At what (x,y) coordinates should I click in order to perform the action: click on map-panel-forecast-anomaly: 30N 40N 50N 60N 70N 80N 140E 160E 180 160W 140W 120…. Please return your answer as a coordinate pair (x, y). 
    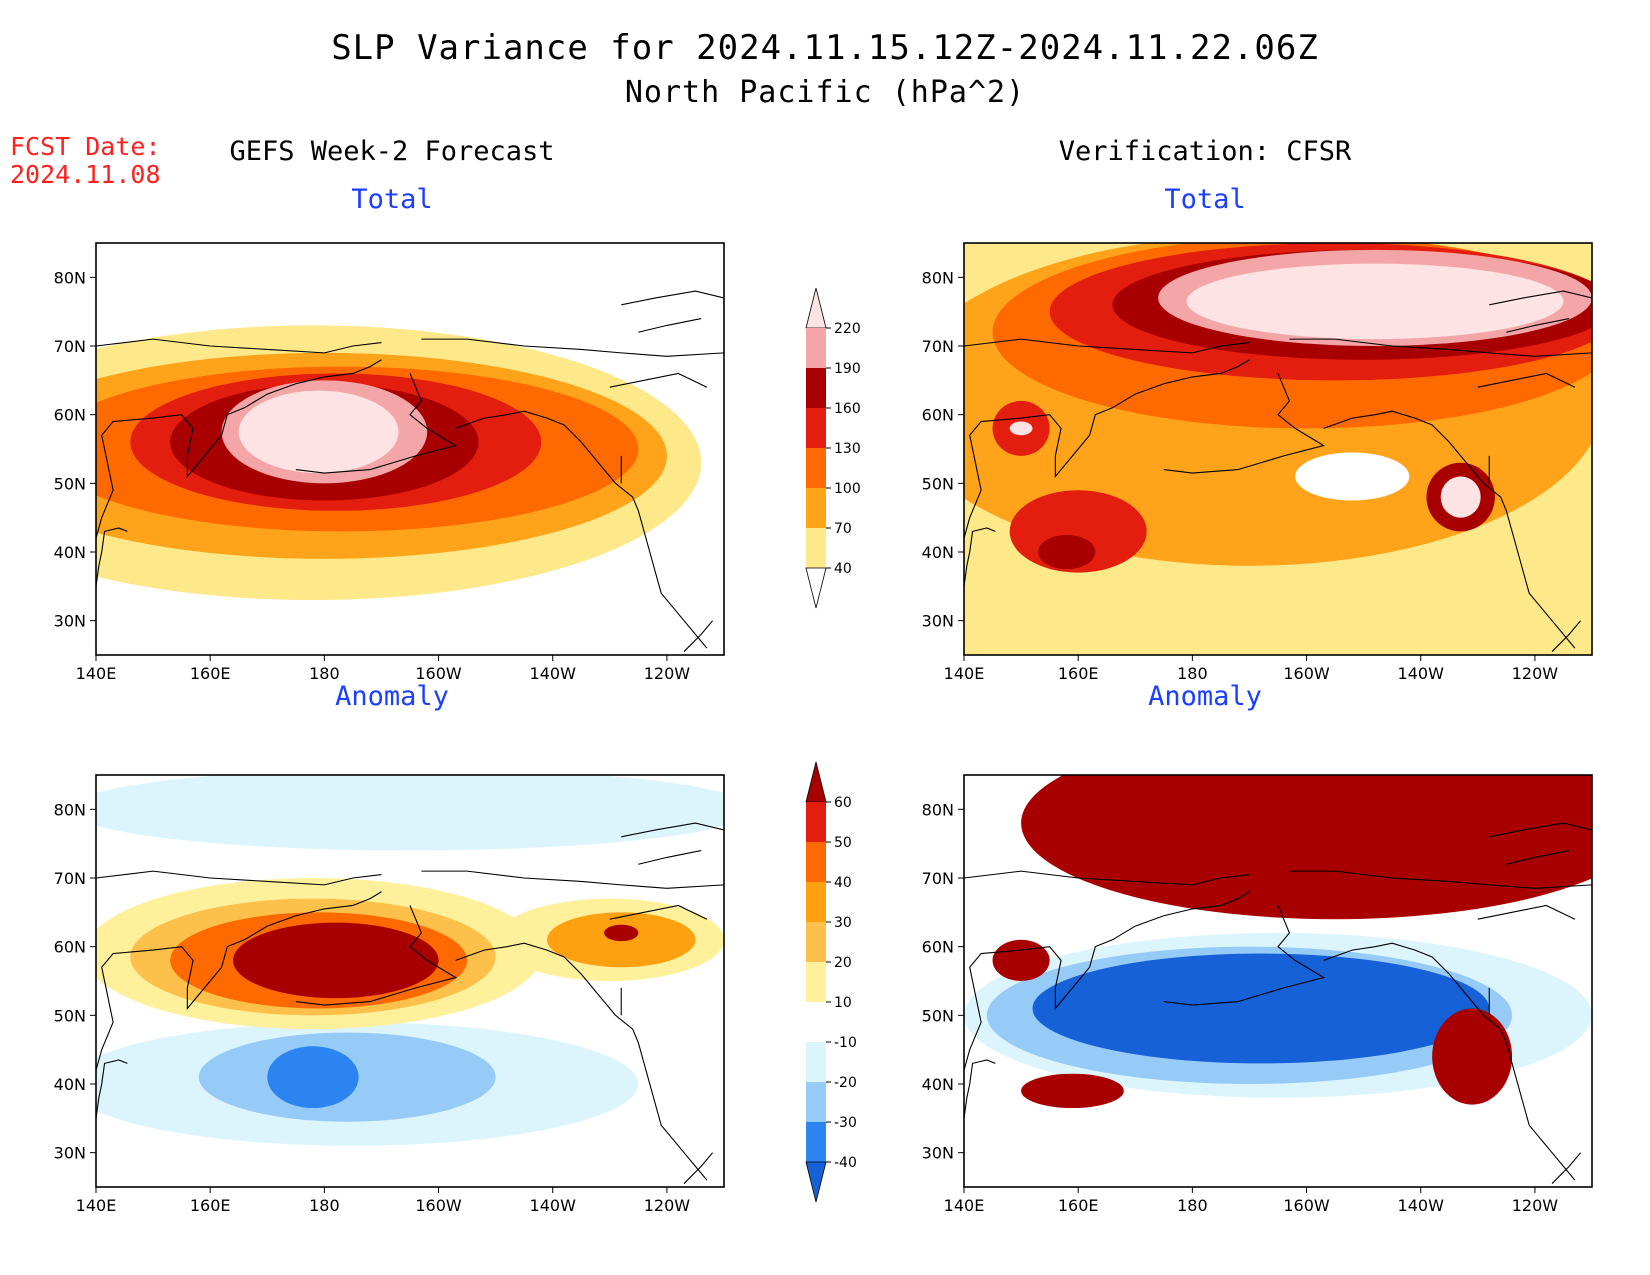
    Looking at the image, I should click on (389, 994).